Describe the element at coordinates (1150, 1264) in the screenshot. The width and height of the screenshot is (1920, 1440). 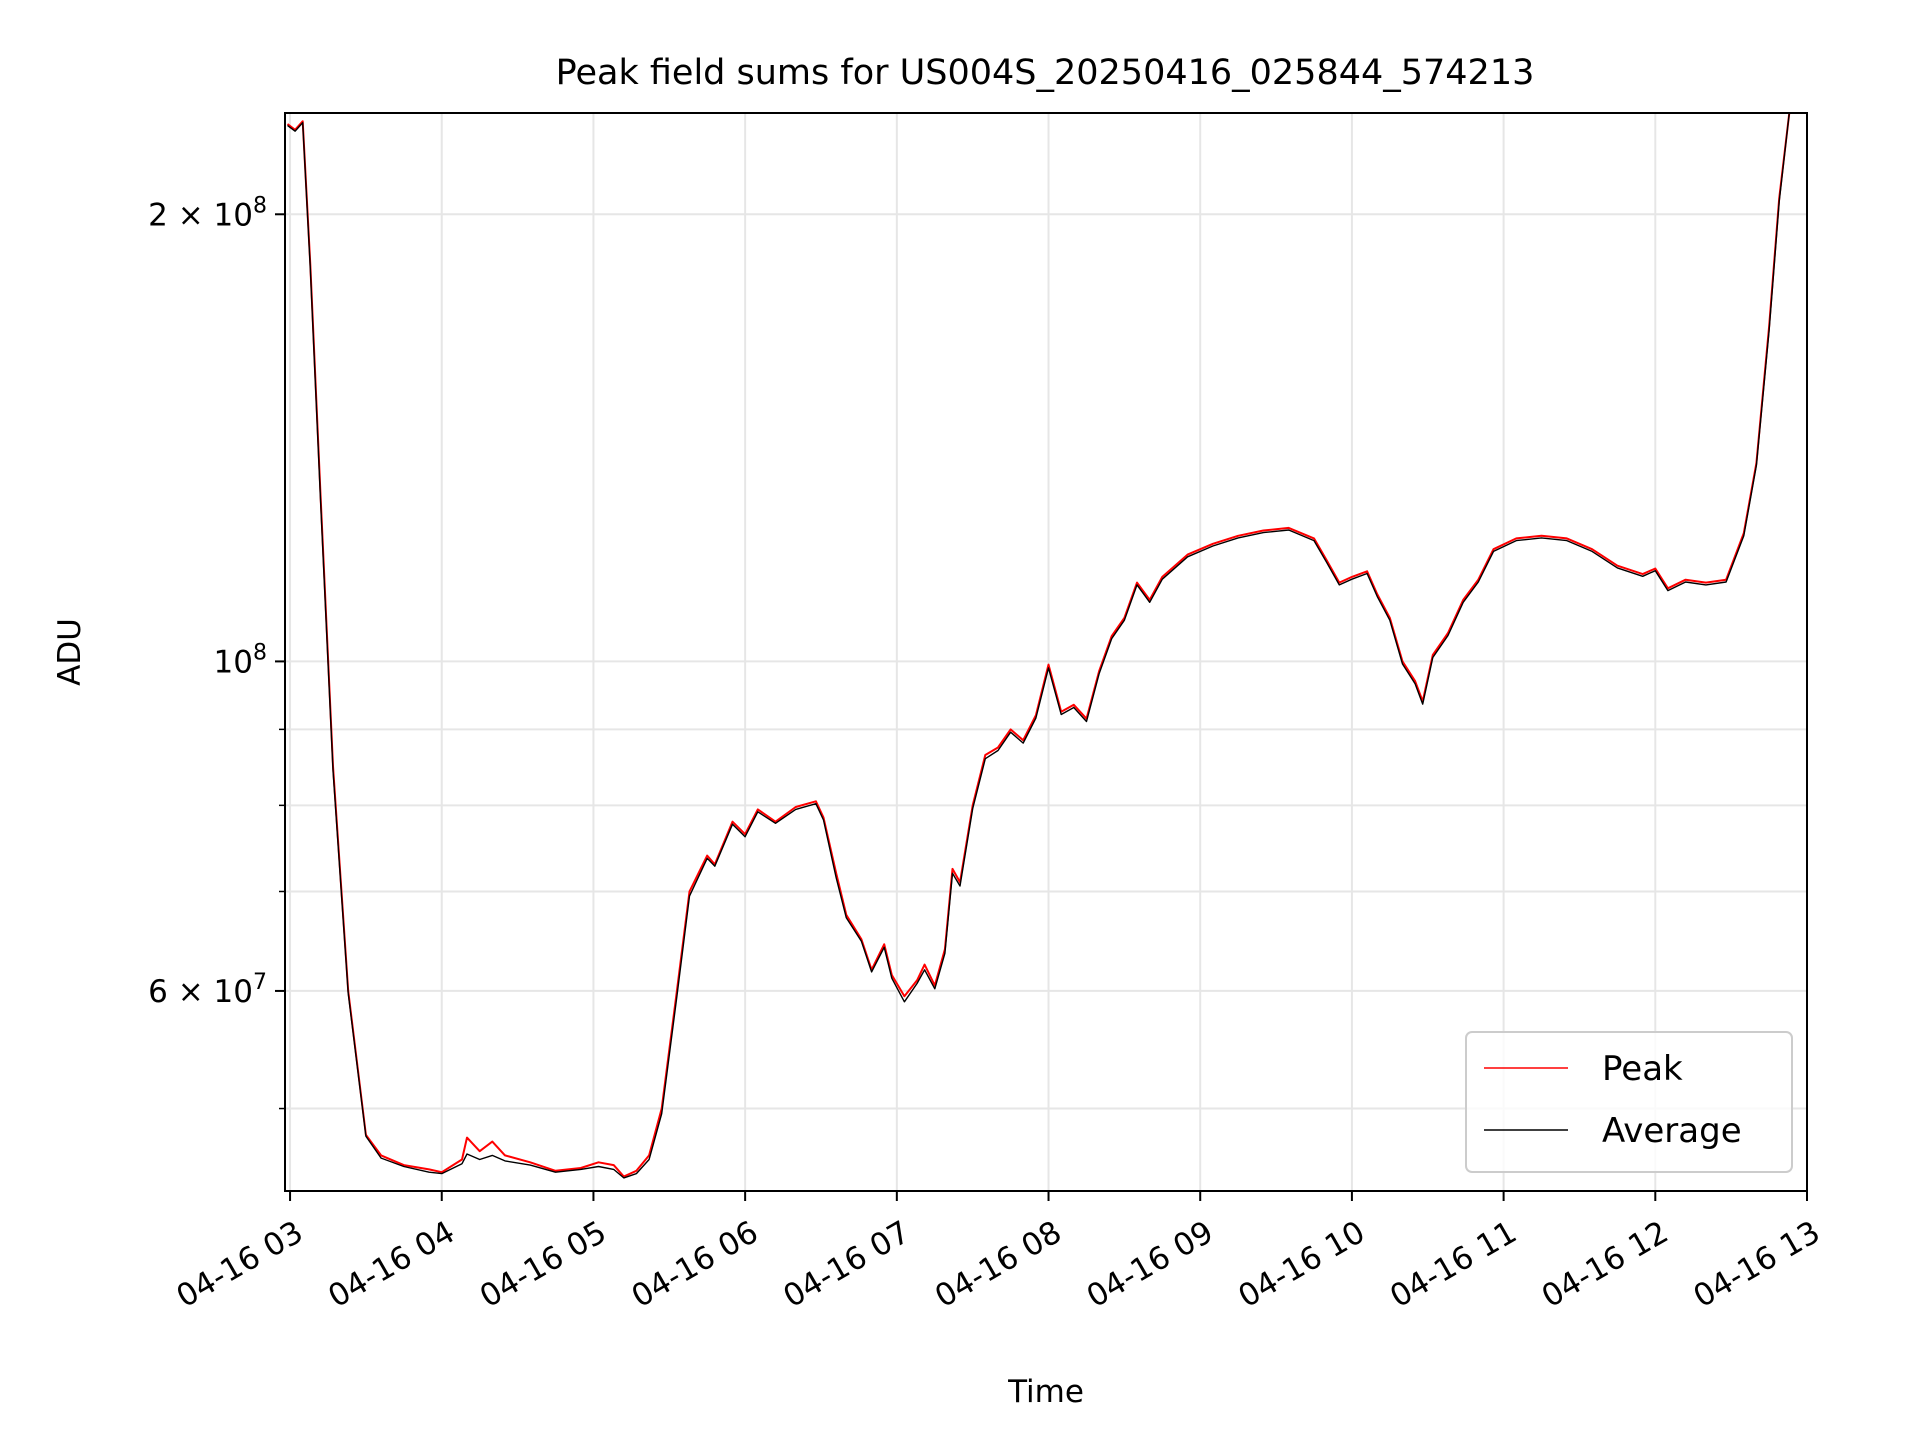
I see `x-tick-label: 04-16 09` at that location.